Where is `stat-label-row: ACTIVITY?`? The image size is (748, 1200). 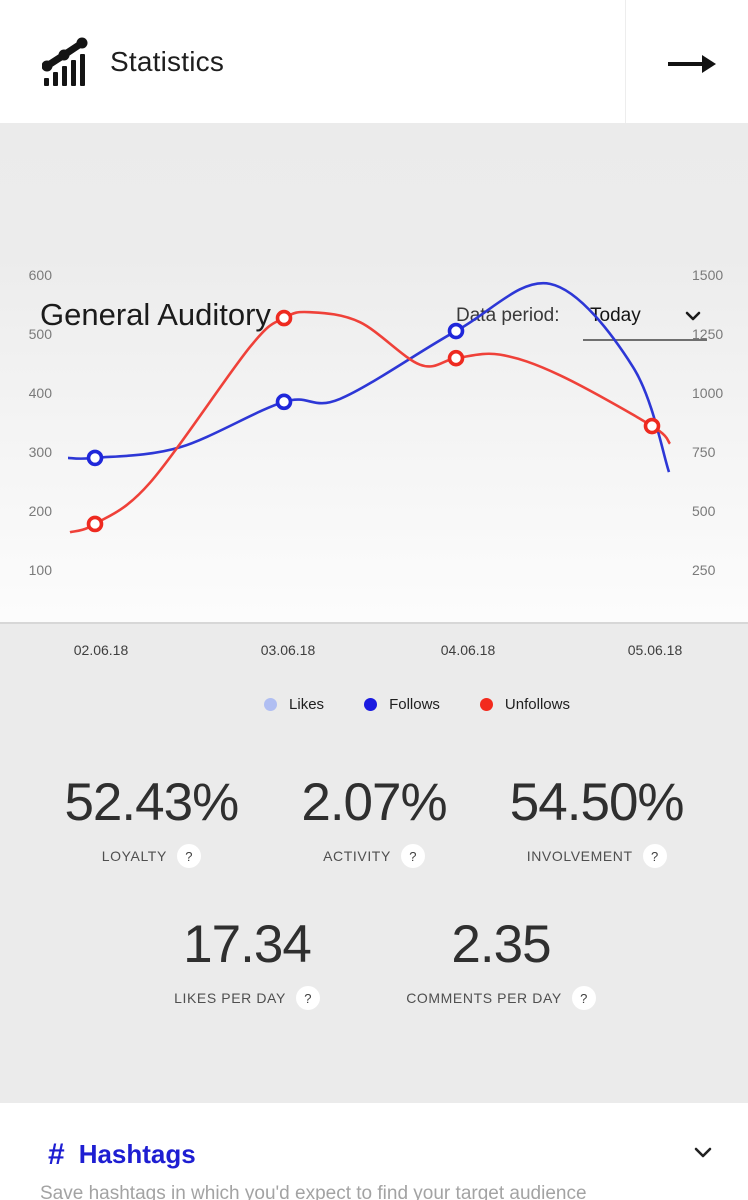
stat-label-row: ACTIVITY? is located at coordinates (374, 856).